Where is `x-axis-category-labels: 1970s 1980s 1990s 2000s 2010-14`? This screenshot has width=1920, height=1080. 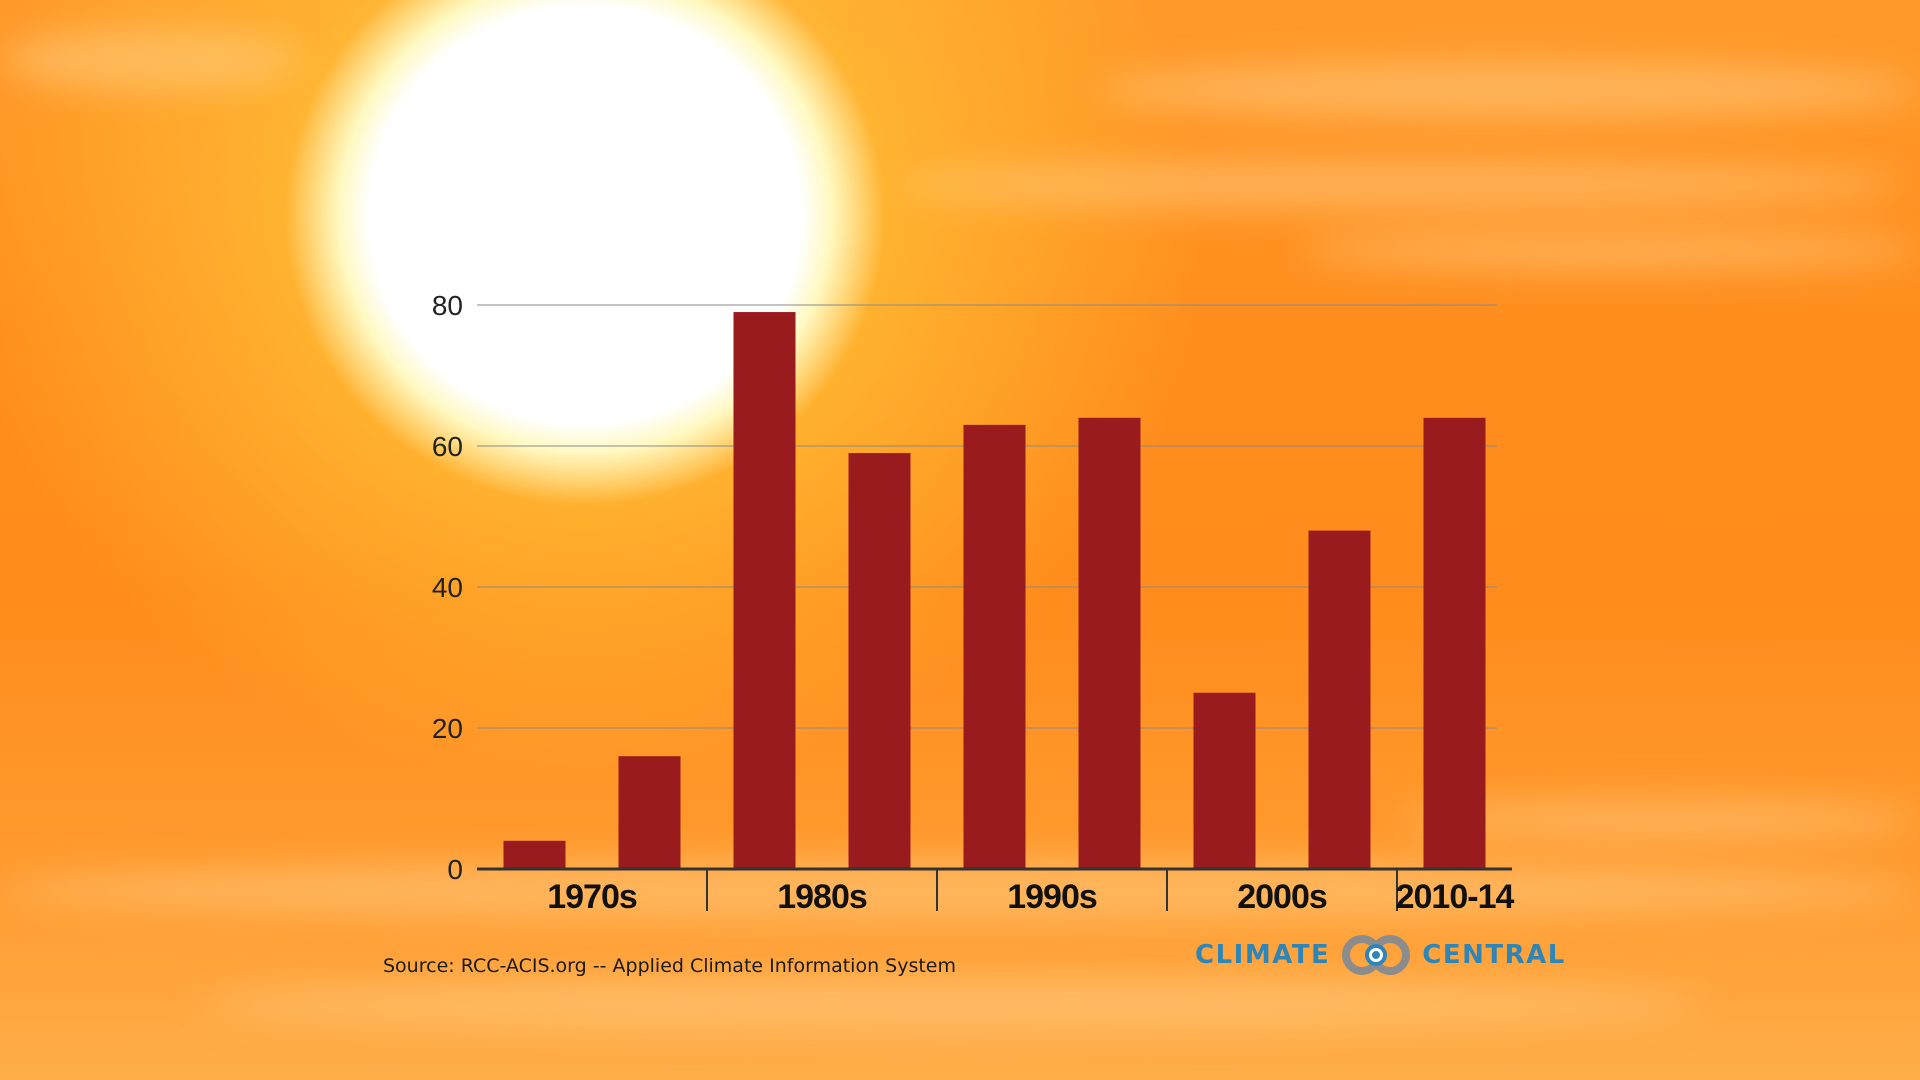
x-axis-category-labels: 1970s 1980s 1990s 2000s 2010-14 is located at coordinates (1031, 897).